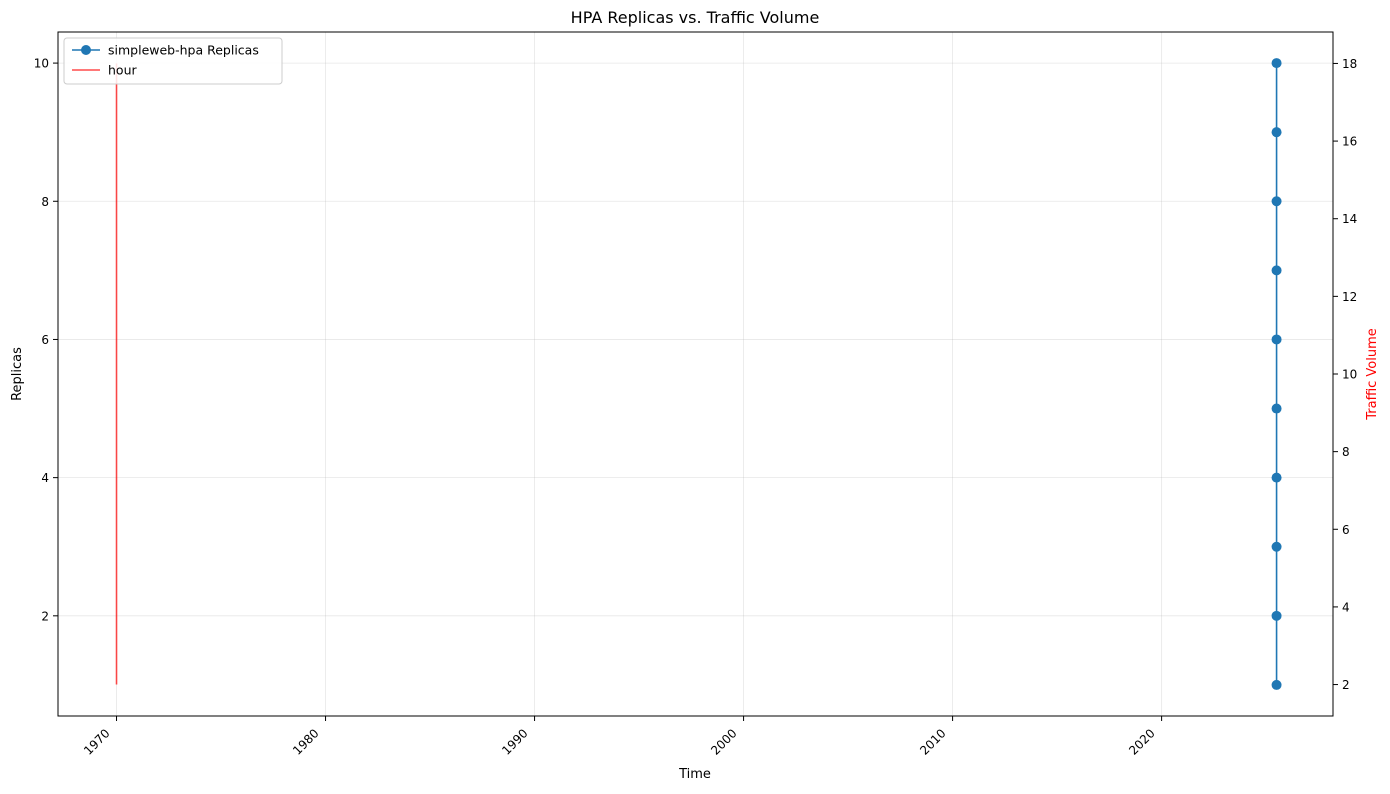 This screenshot has height=794, width=1390. I want to click on y2-tick-label: 10, so click(1349, 375).